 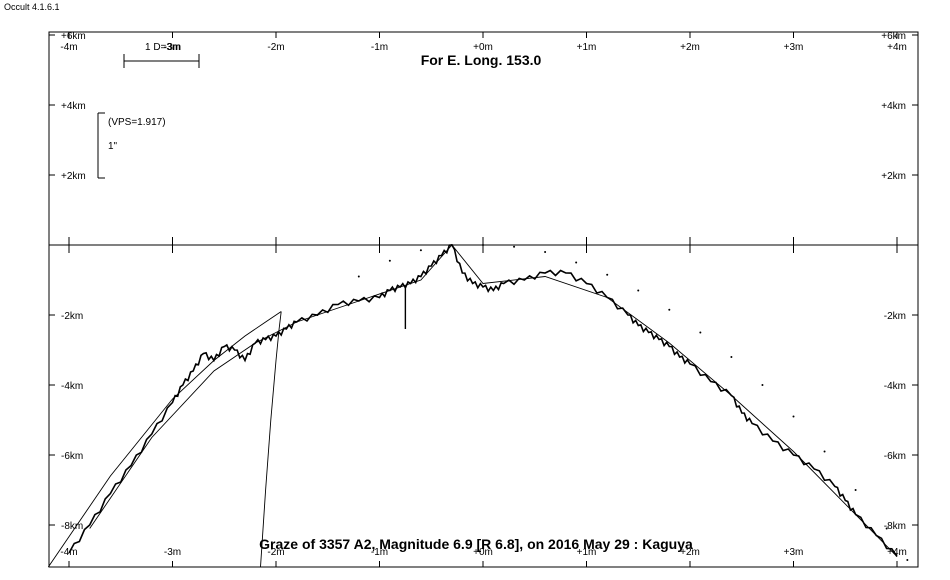 What do you see at coordinates (690, 552) in the screenshot?
I see `x-tick-label-bottom: +2m` at bounding box center [690, 552].